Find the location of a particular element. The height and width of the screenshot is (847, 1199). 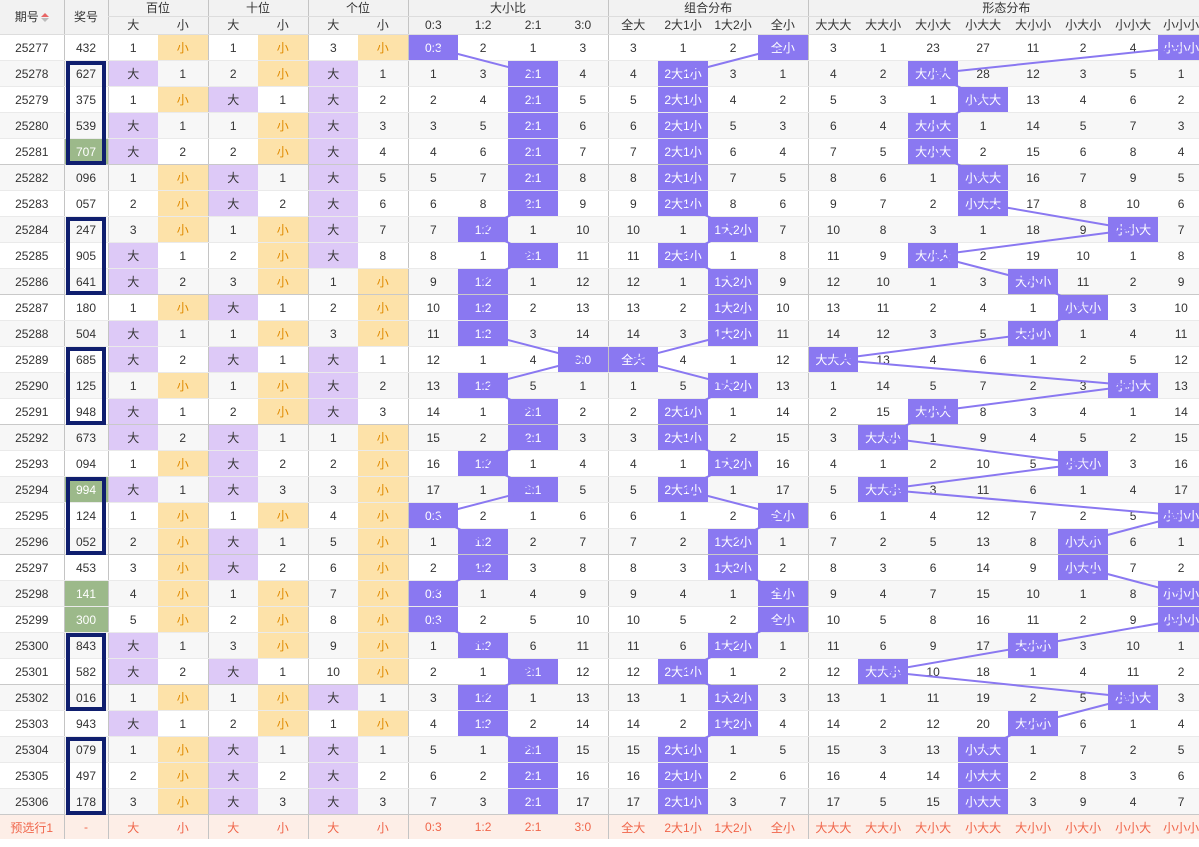

preselect-option: 大大小 is located at coordinates (883, 826).